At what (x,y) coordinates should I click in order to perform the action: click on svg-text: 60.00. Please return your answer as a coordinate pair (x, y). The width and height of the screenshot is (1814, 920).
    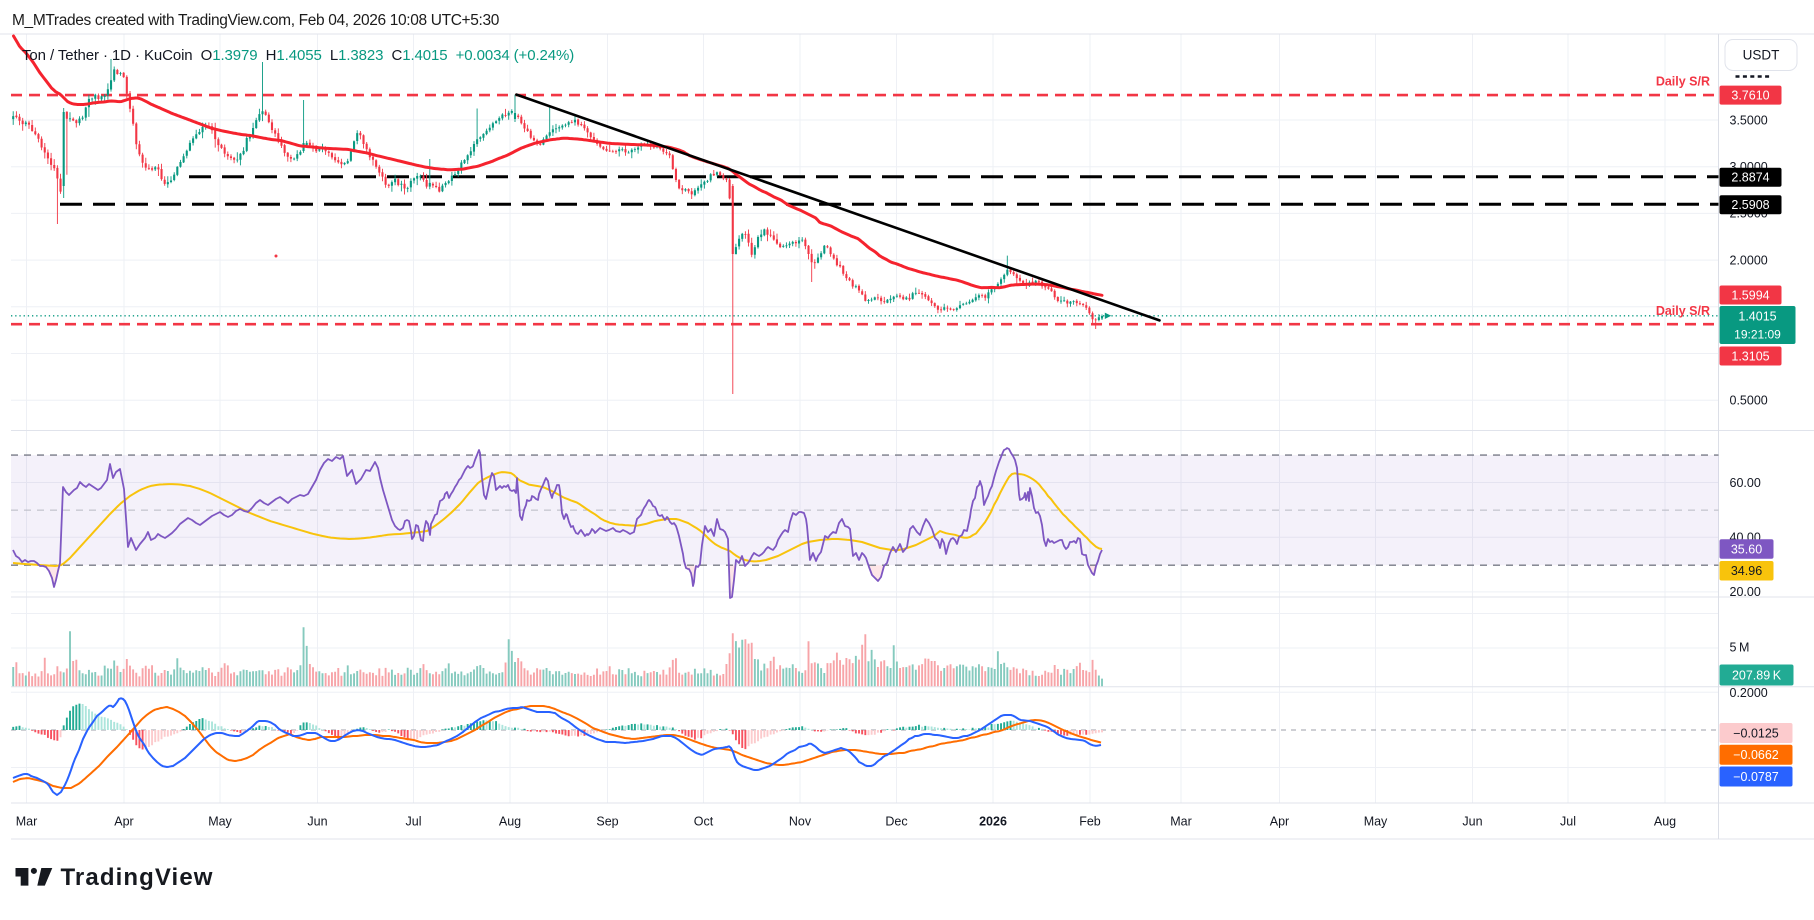
    Looking at the image, I should click on (1745, 483).